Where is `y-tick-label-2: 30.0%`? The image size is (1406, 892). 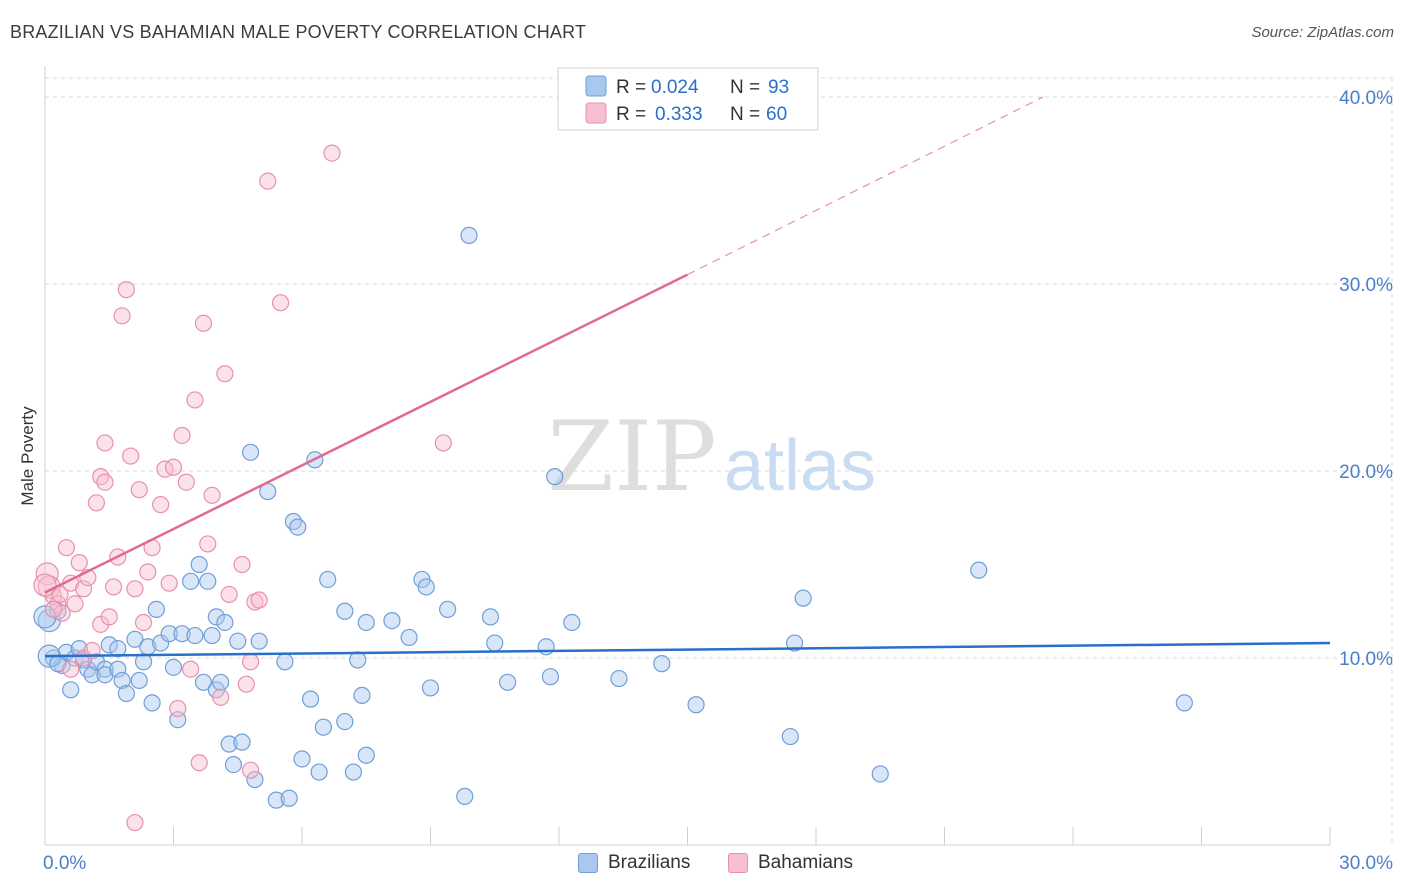 y-tick-label-2: 30.0% is located at coordinates (1366, 285).